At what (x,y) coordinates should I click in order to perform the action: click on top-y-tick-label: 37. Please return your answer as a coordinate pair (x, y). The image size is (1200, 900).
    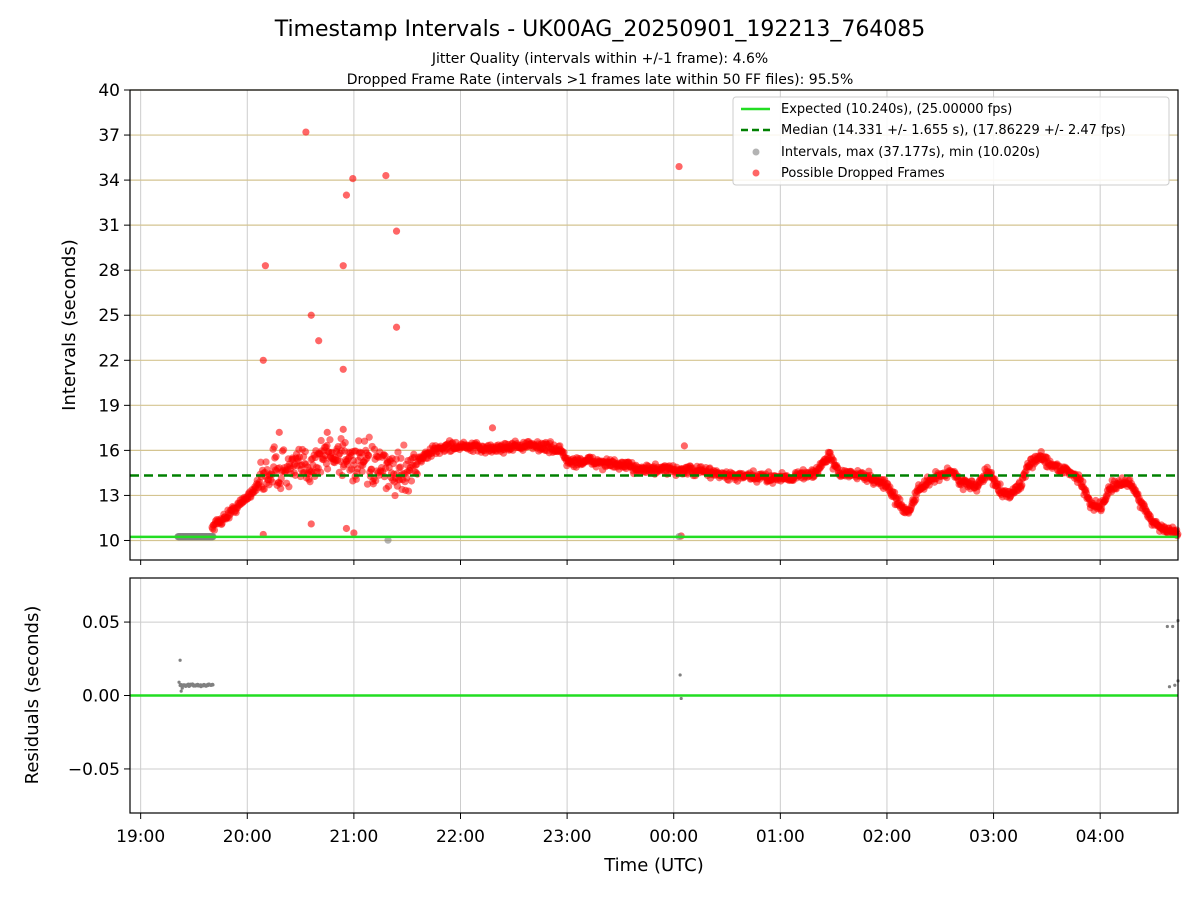
    Looking at the image, I should click on (109, 136).